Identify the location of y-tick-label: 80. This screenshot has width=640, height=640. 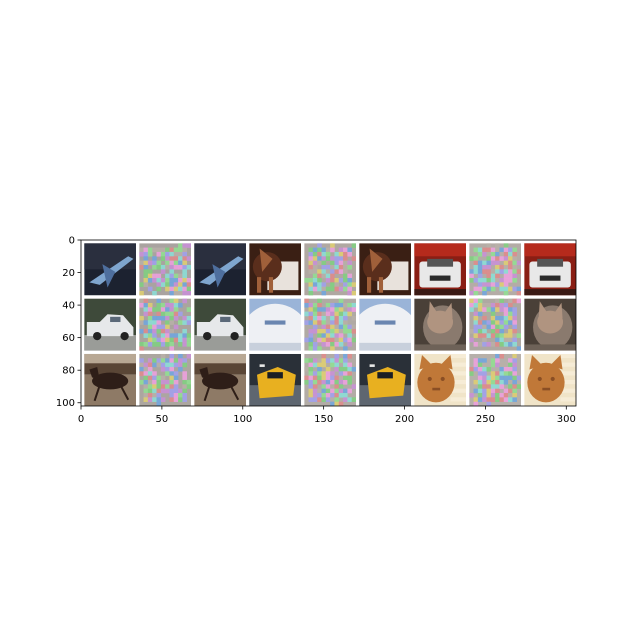
(68, 371).